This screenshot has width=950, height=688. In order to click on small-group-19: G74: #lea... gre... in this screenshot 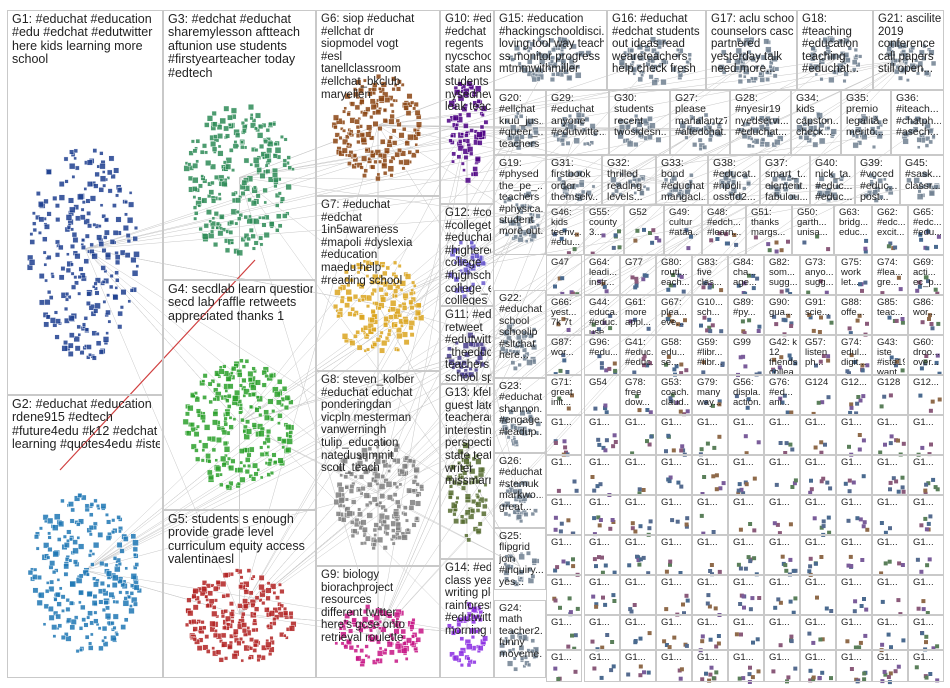, I will do `click(890, 275)`.